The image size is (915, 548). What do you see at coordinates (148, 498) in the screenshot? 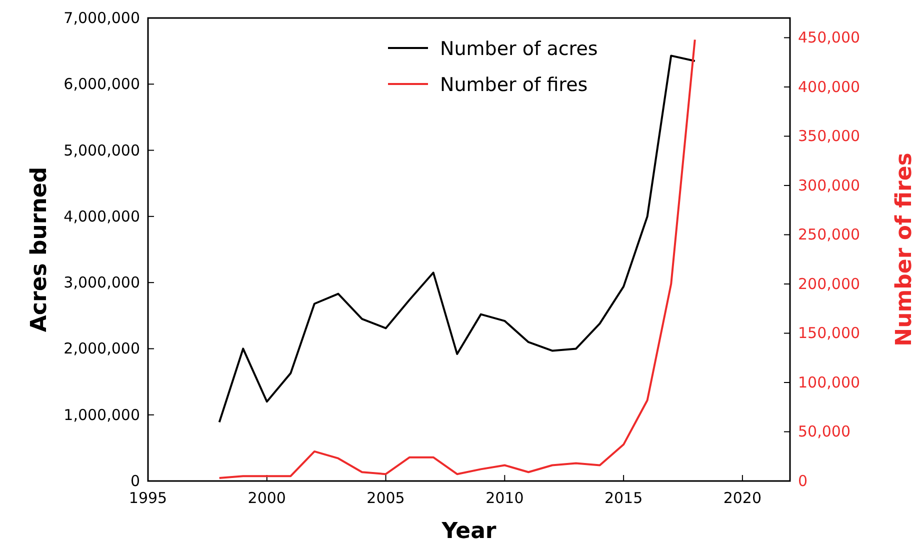
I see `x-tick-label: 1995` at bounding box center [148, 498].